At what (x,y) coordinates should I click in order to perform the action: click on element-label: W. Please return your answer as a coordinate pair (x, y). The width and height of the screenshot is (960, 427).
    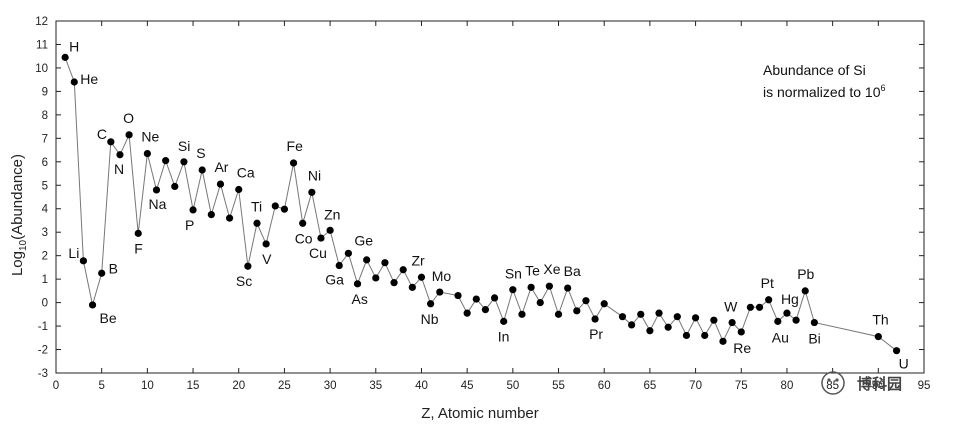
    Looking at the image, I should click on (731, 307).